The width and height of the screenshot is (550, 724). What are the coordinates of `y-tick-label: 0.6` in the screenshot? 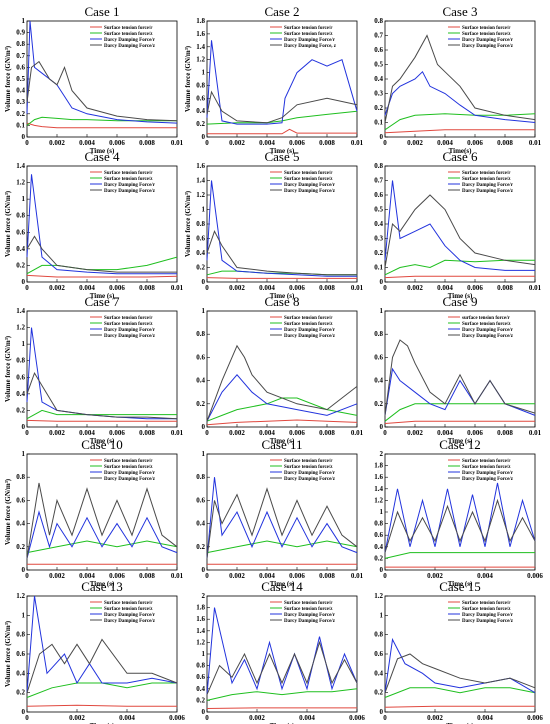 It's located at (20, 500).